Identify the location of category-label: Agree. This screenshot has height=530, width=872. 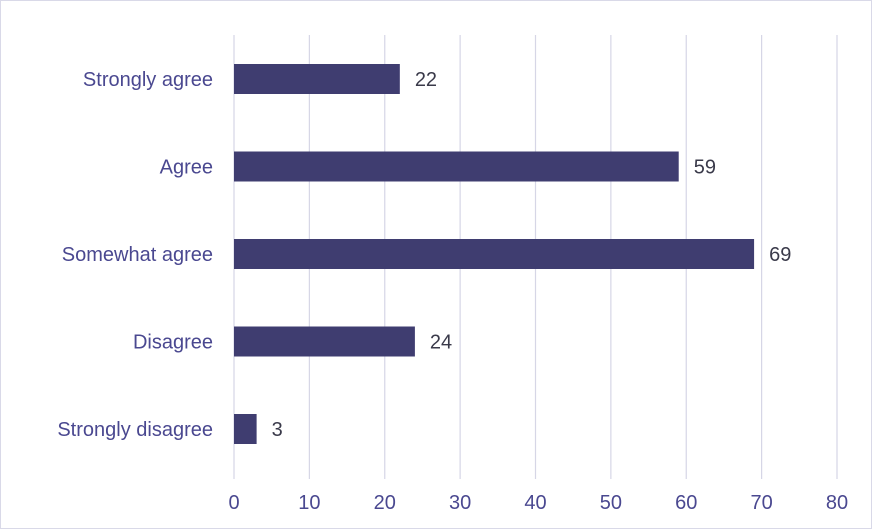
(186, 168).